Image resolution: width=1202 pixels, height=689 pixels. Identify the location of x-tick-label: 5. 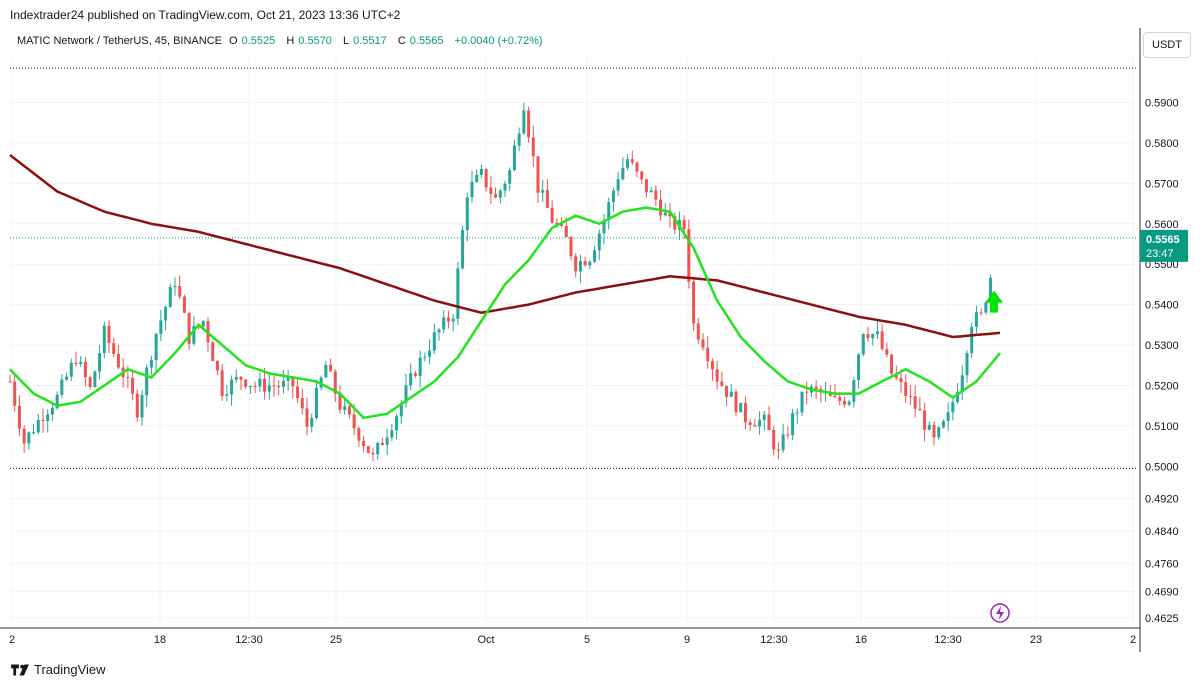
(587, 640).